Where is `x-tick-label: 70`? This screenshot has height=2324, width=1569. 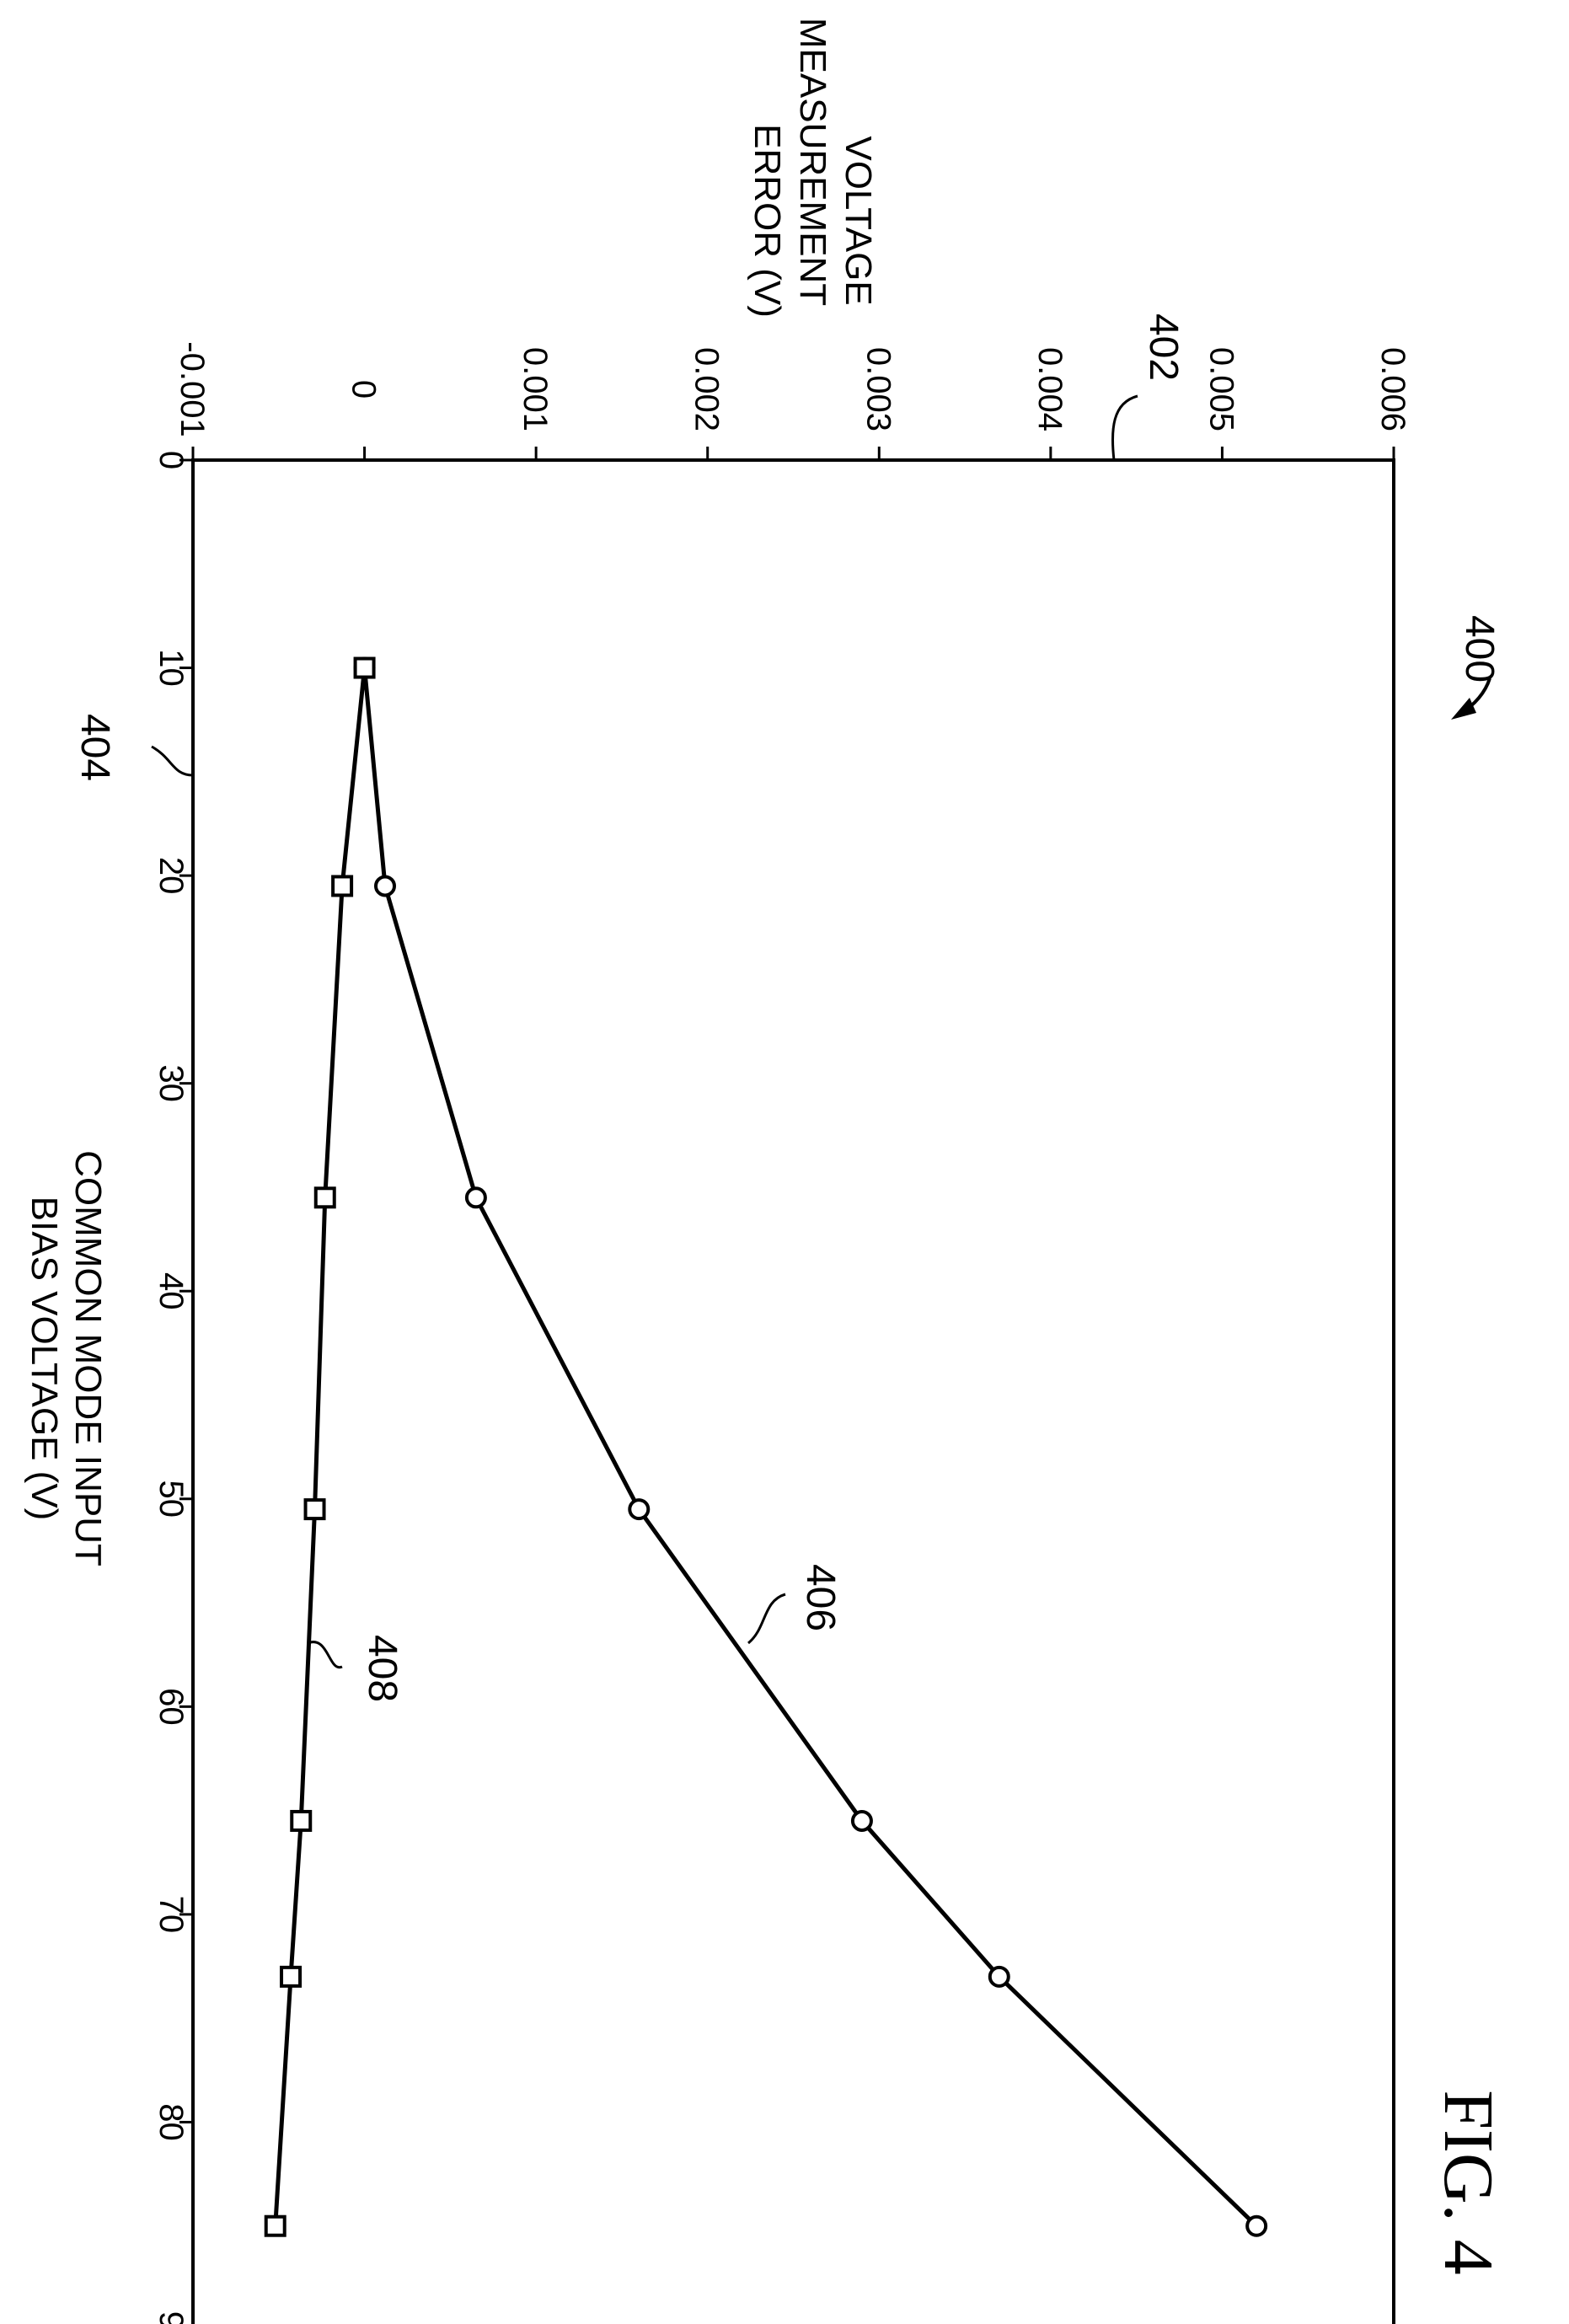 x-tick-label: 70 is located at coordinates (171, 1915).